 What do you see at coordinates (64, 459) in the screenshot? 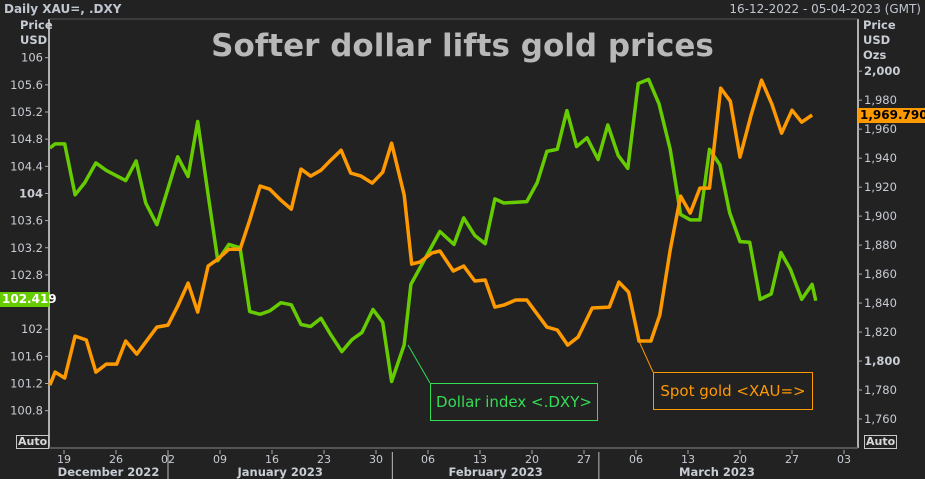
I see `x-axis-tick-label: 19` at bounding box center [64, 459].